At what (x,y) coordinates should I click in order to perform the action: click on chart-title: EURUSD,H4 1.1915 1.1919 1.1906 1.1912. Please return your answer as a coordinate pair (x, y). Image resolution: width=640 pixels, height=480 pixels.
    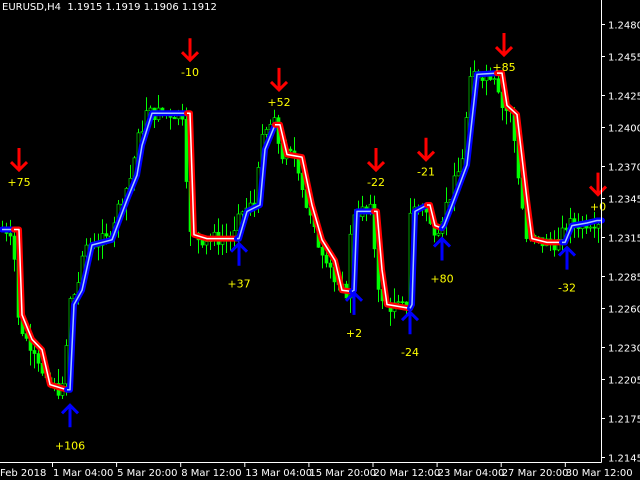
    Looking at the image, I should click on (109, 7).